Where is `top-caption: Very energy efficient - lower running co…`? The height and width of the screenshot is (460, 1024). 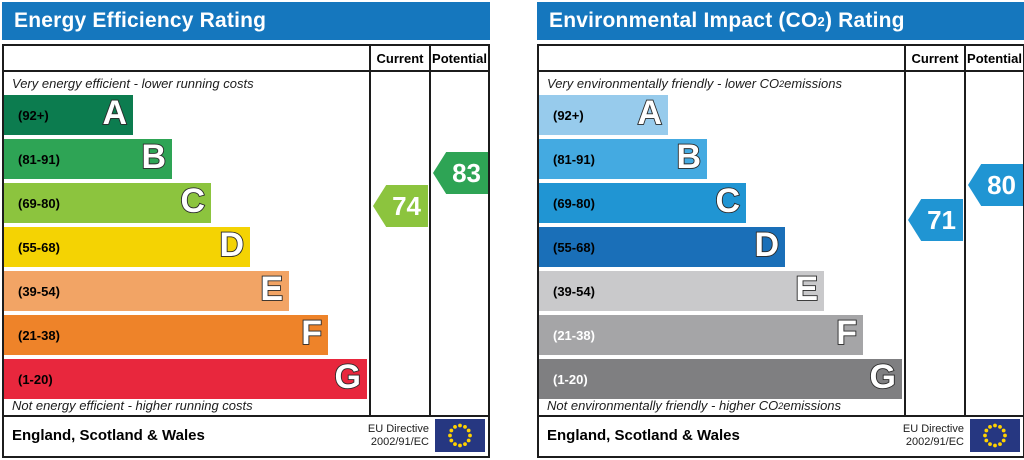
top-caption: Very energy efficient - lower running co… is located at coordinates (133, 83).